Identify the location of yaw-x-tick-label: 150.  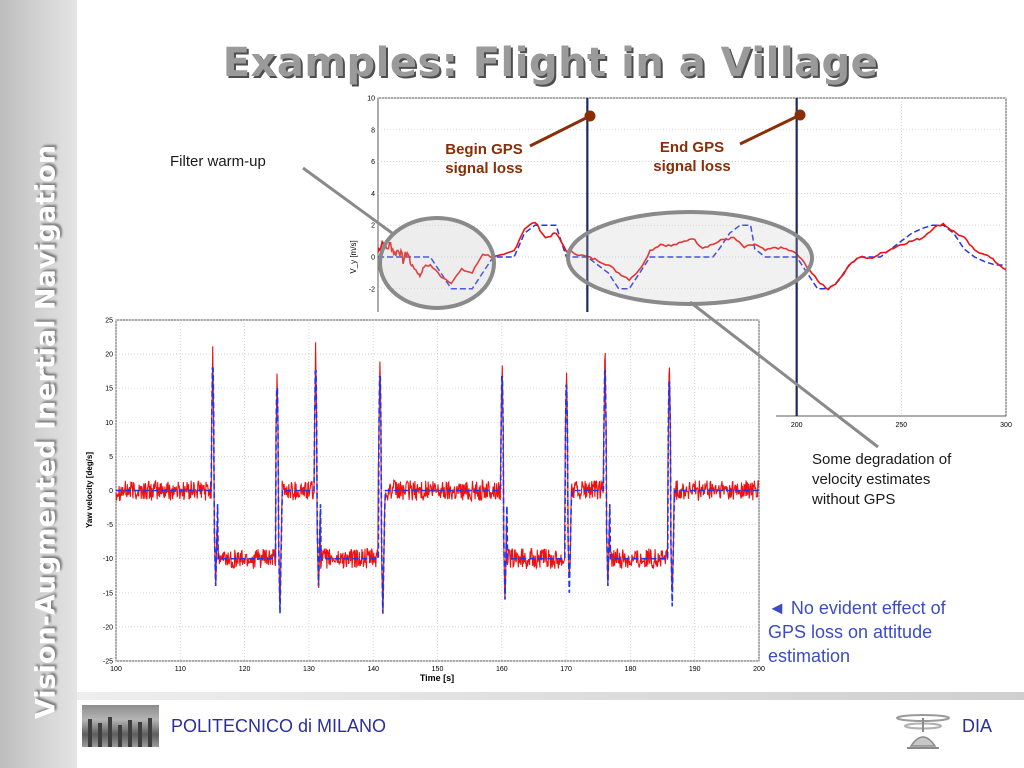
(438, 669).